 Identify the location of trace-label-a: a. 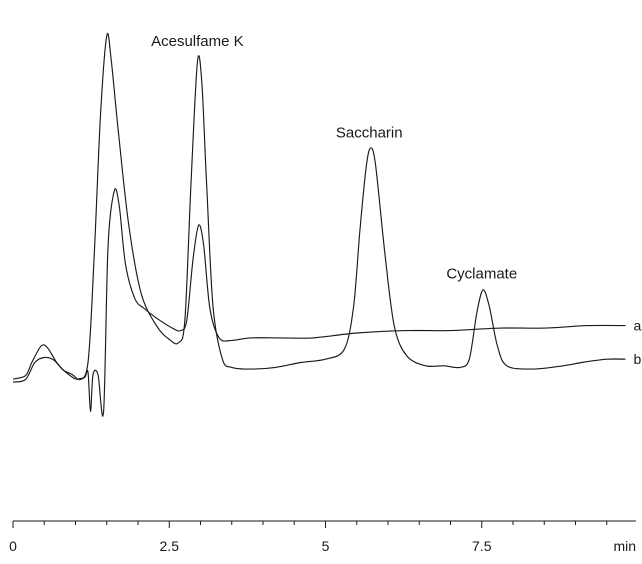
(638, 326).